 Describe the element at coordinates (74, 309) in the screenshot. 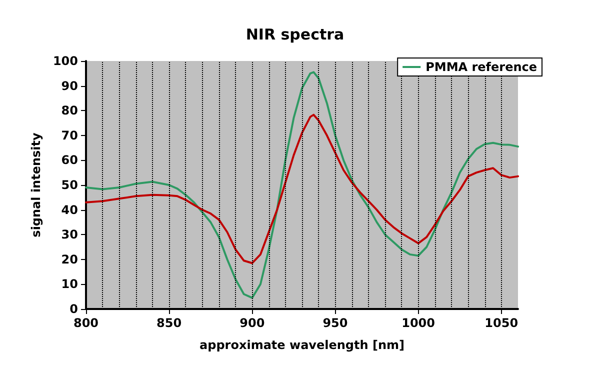

I see `y-tick-label: 0` at that location.